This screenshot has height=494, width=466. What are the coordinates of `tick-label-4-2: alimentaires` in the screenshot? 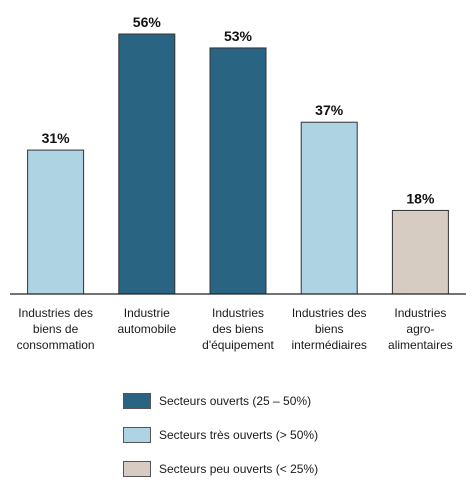 It's located at (420, 345).